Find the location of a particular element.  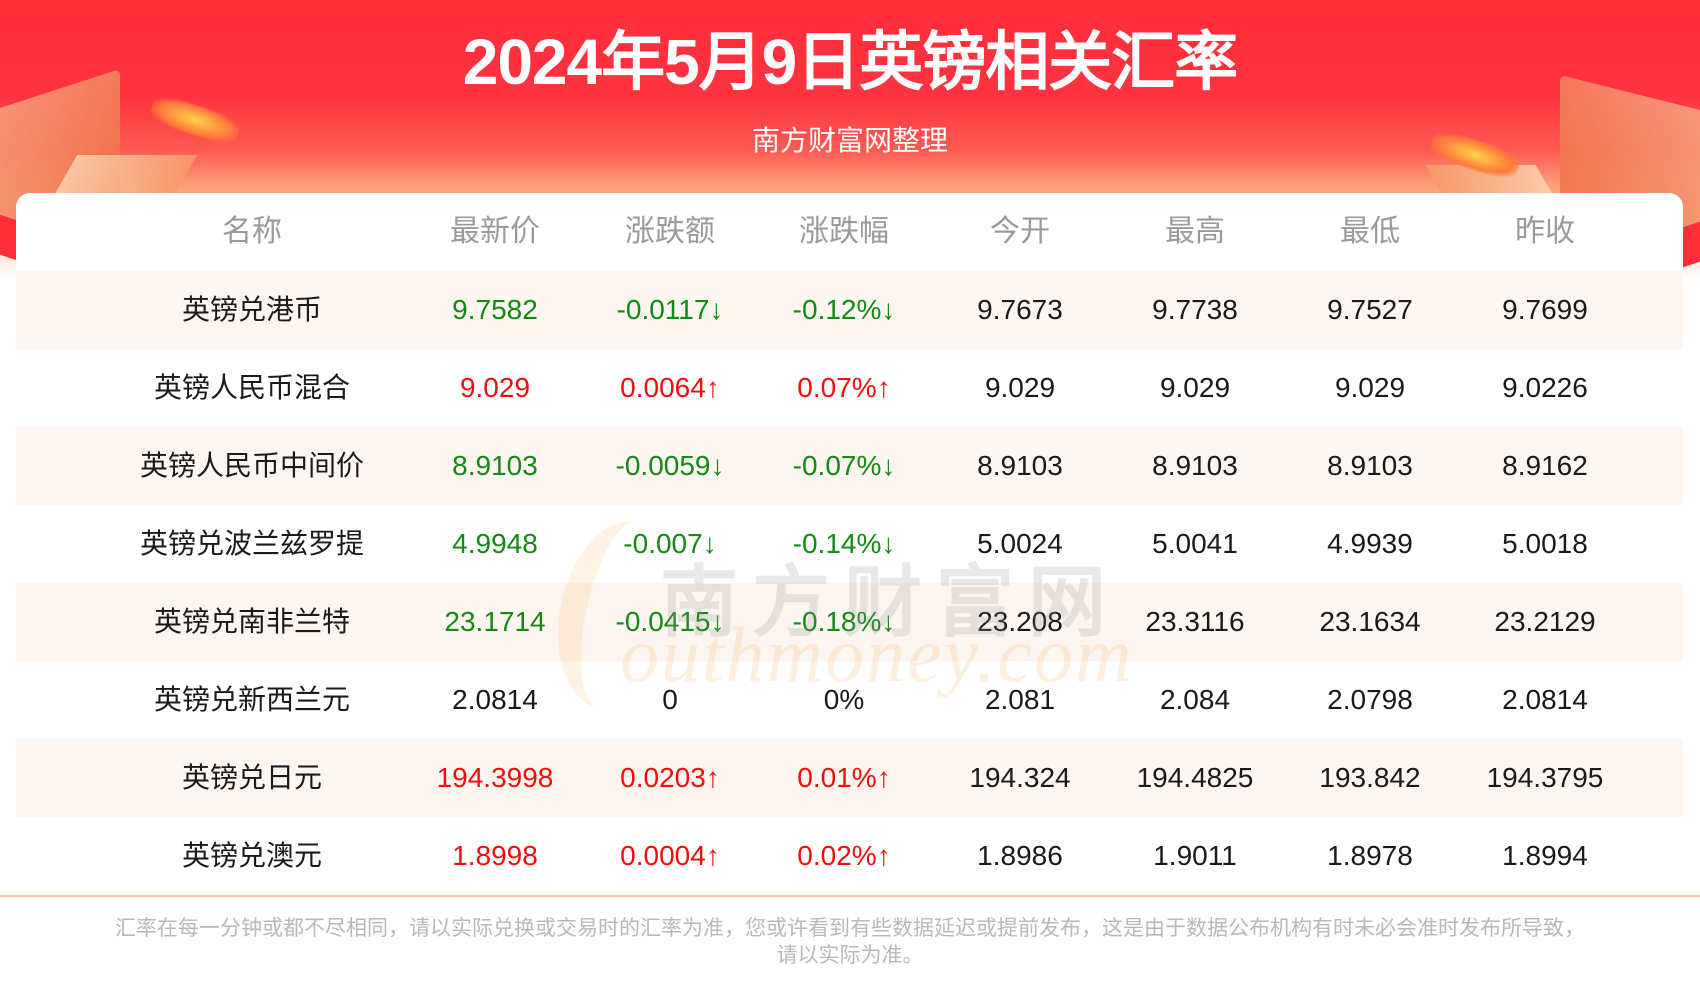

prev-close-price: 8.9162 is located at coordinates (1545, 465).